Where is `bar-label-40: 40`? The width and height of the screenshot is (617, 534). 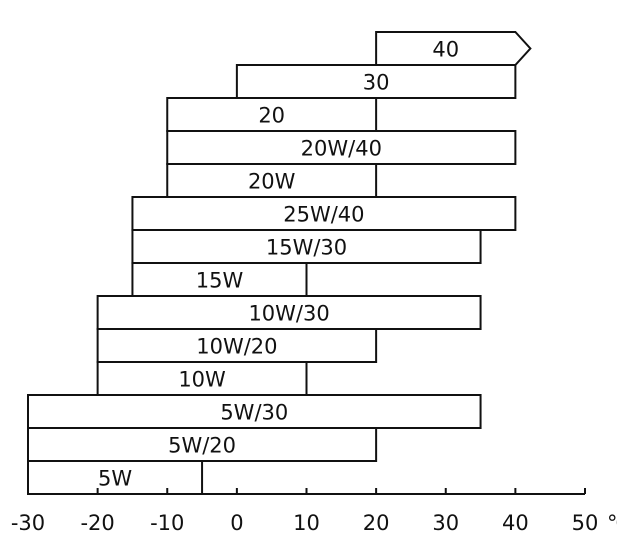 bar-label-40: 40 is located at coordinates (445, 50).